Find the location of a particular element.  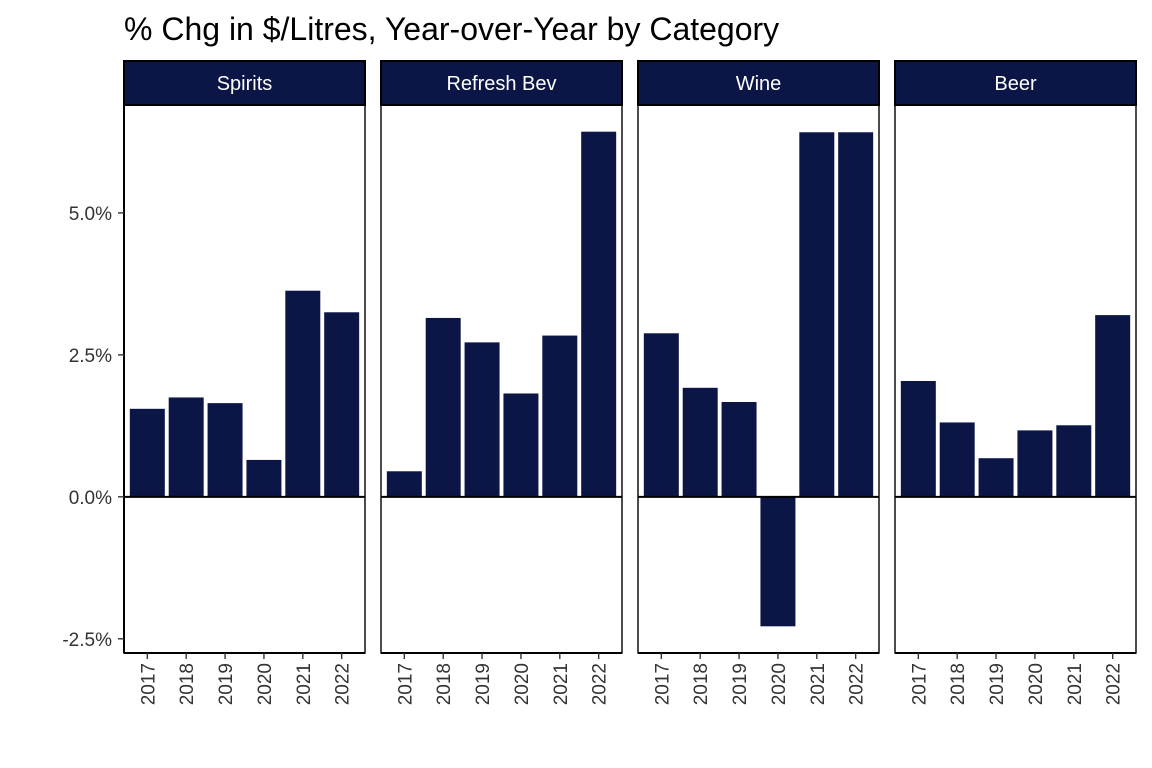

y-tick-label: 2.5% is located at coordinates (90, 356).